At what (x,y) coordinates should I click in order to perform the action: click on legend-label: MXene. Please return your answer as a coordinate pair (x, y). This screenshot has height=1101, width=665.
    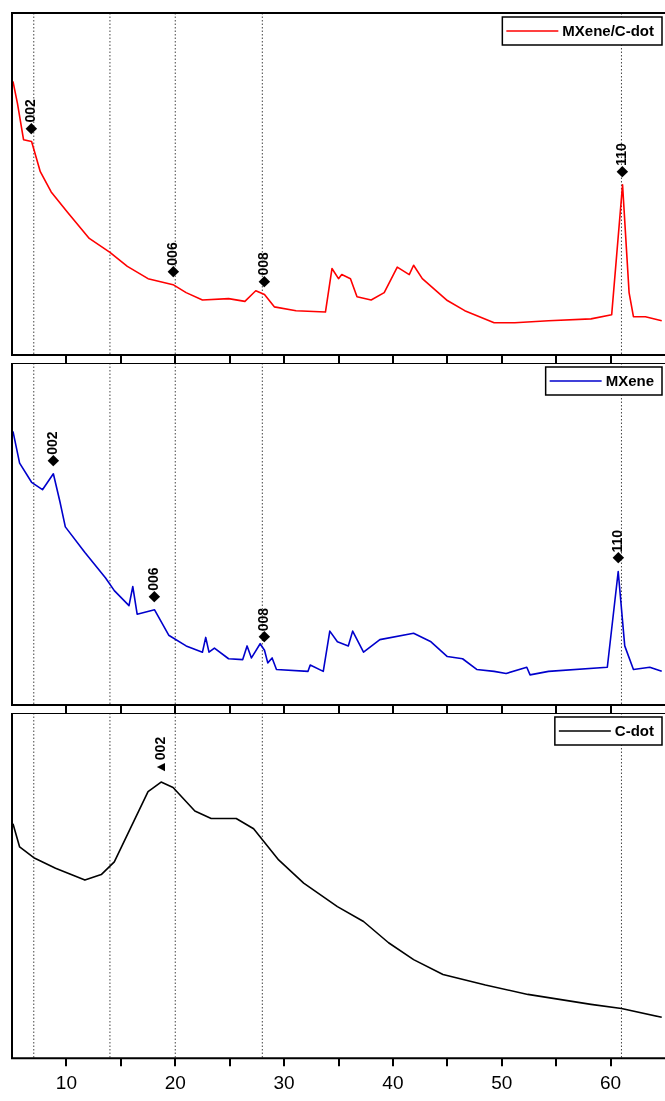
    Looking at the image, I should click on (630, 381).